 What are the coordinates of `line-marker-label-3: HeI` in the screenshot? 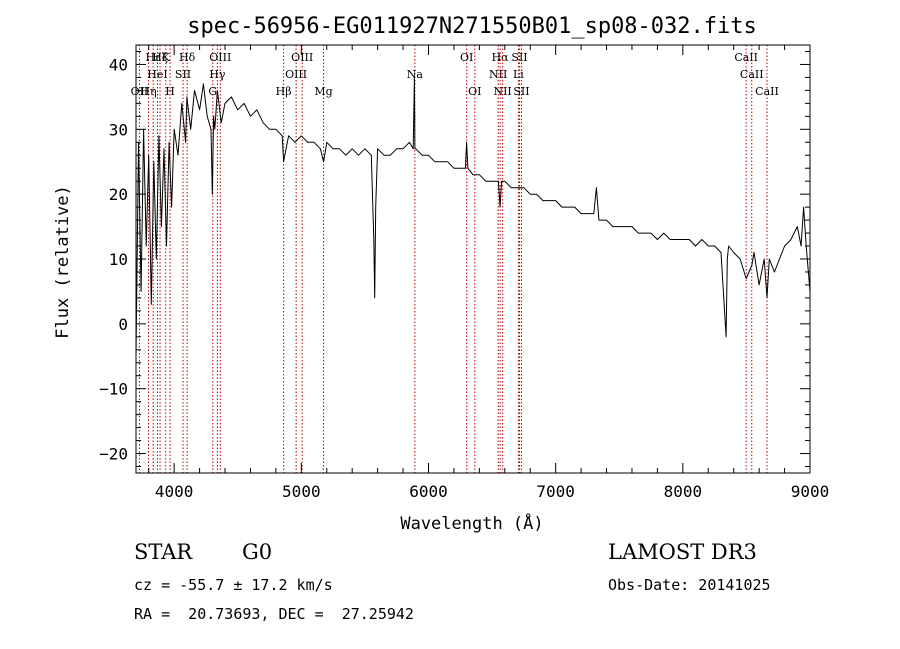 It's located at (157, 74).